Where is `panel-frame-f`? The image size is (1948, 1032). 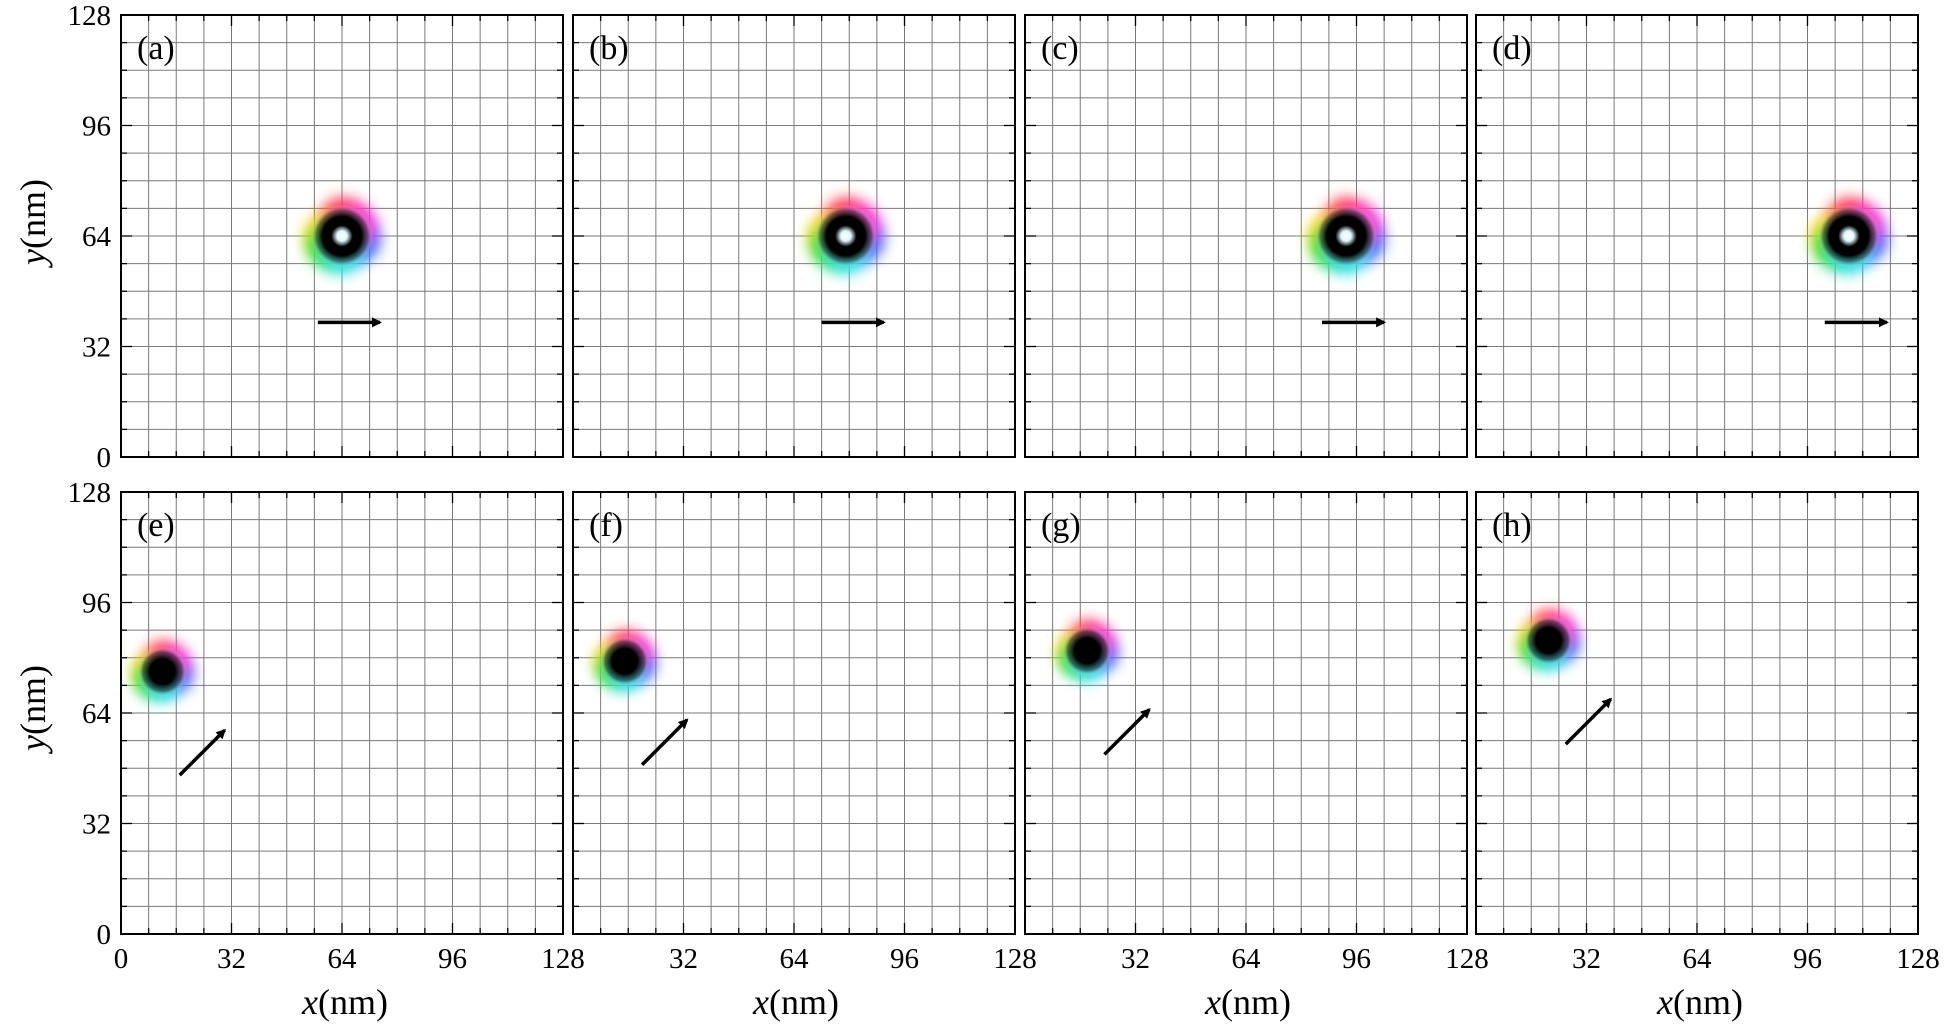
panel-frame-f is located at coordinates (794, 713).